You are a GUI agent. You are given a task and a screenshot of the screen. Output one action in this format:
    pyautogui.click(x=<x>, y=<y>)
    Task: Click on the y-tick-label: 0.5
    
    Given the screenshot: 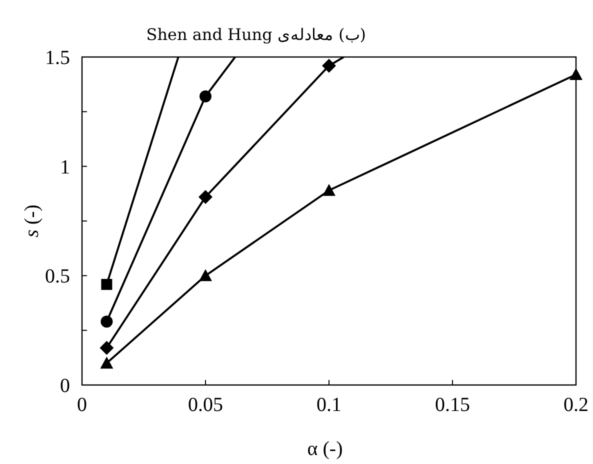 What is the action you would take?
    pyautogui.click(x=57, y=277)
    